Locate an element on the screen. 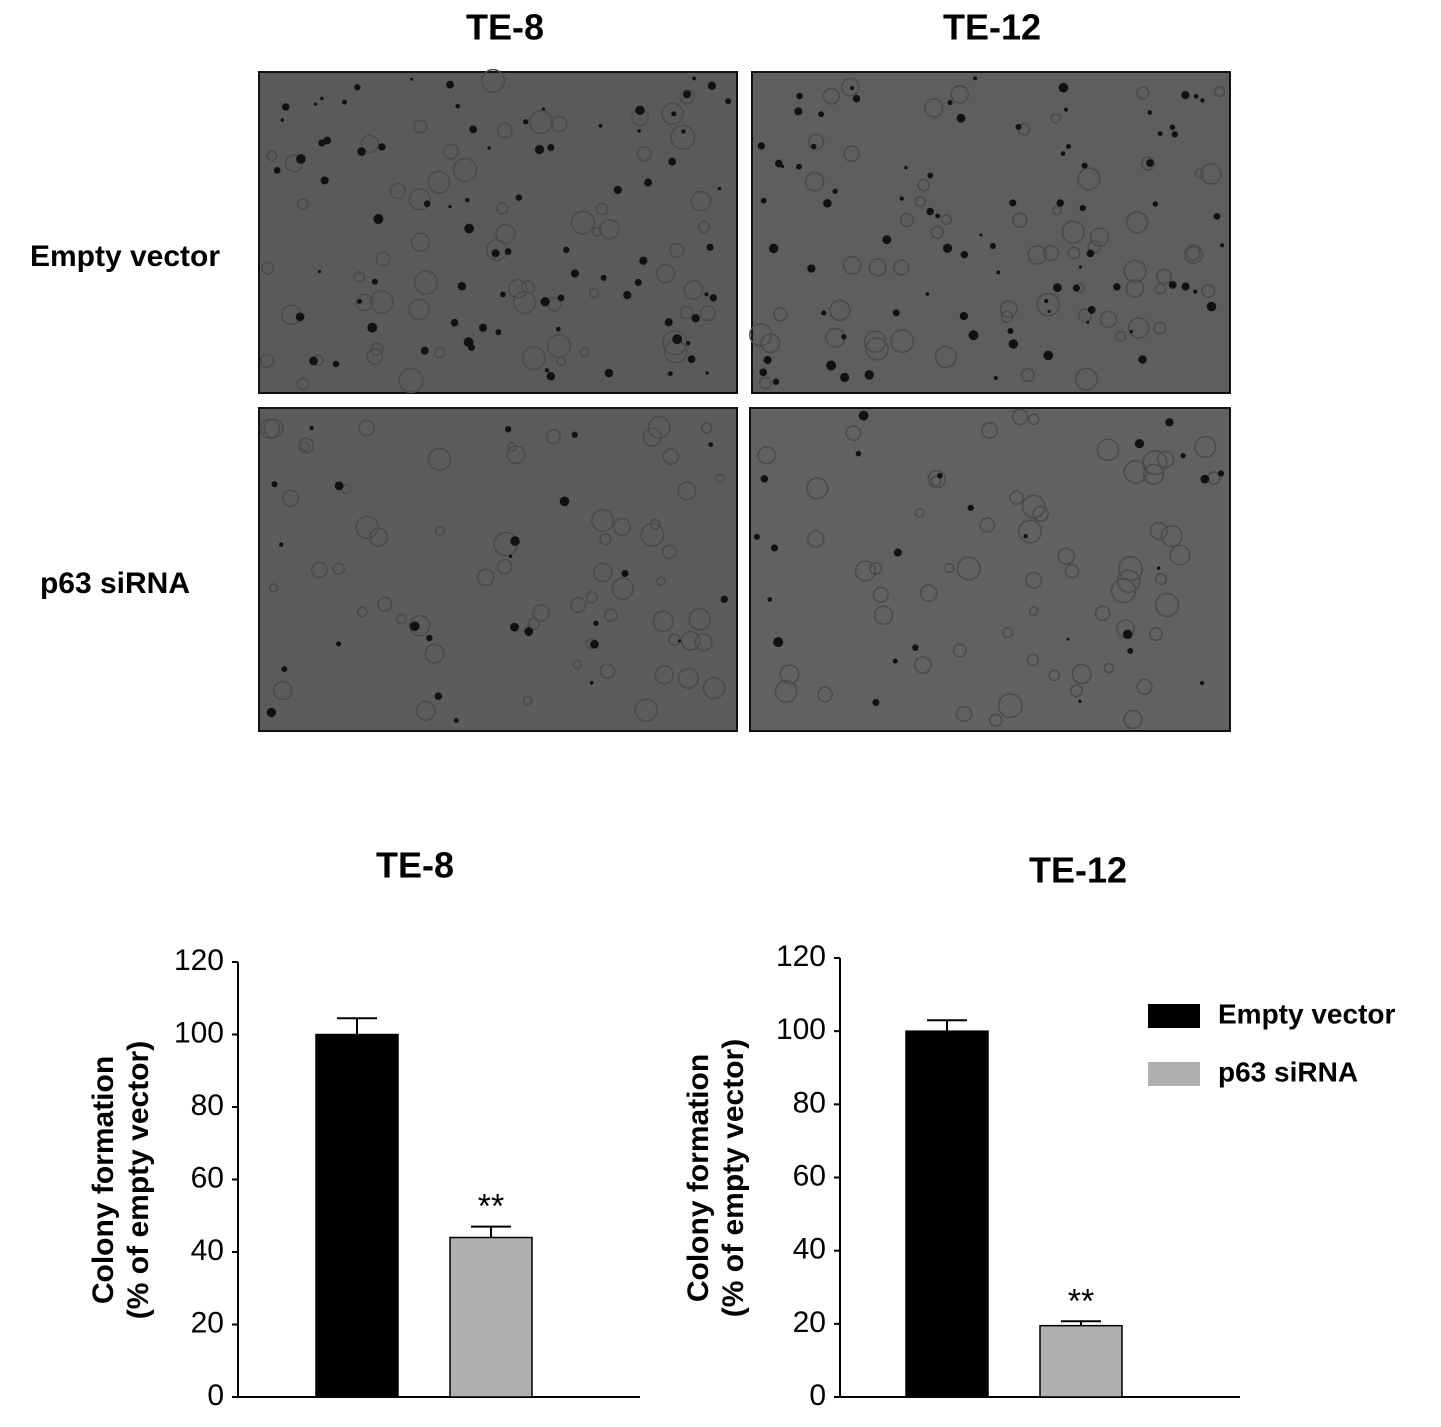 Image resolution: width=1441 pixels, height=1427 pixels. y-tick-label: 80 is located at coordinates (809, 1102).